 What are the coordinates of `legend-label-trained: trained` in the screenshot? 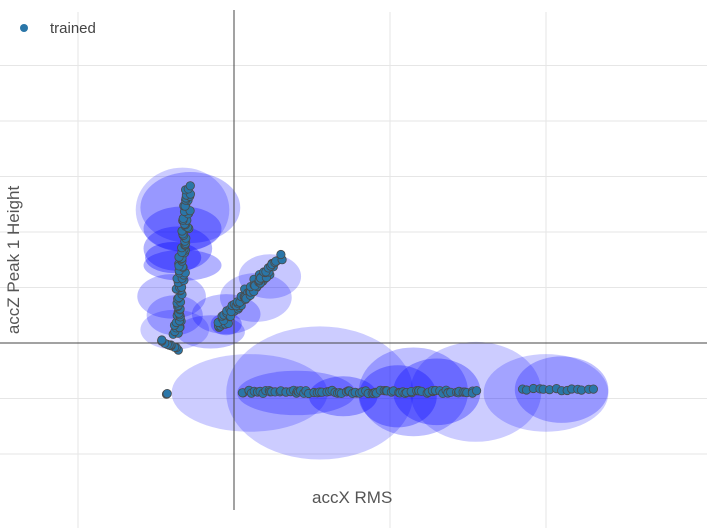 It's located at (73, 28).